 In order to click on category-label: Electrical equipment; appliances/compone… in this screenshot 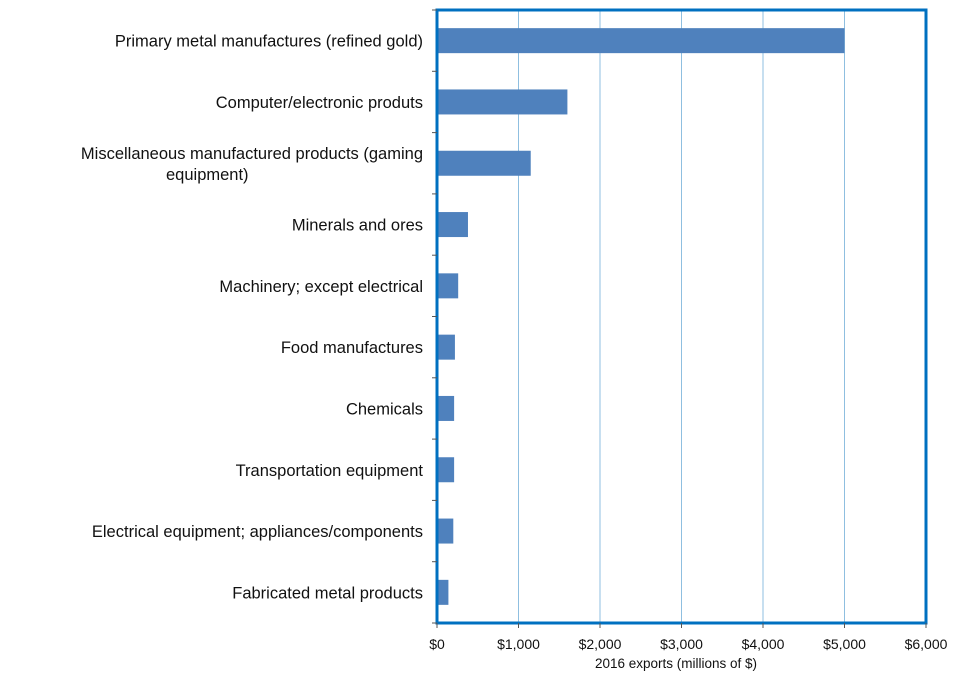, I will do `click(257, 532)`.